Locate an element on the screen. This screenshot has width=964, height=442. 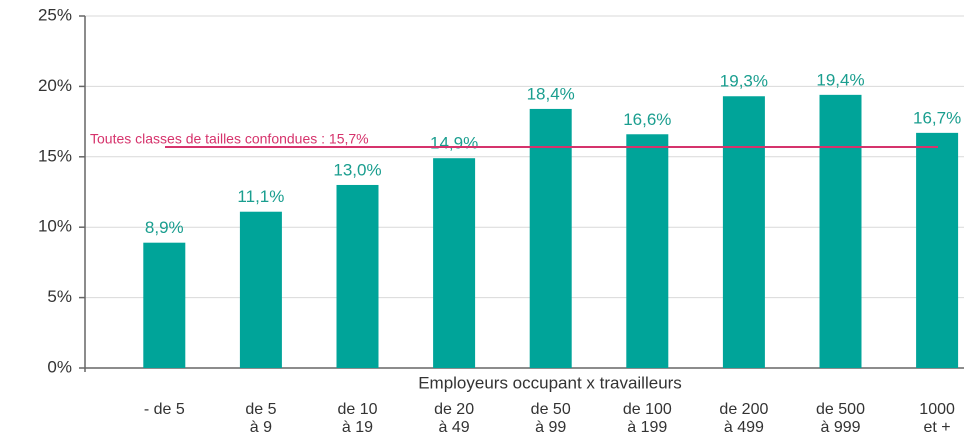
x-tick-label: à 199 is located at coordinates (647, 427).